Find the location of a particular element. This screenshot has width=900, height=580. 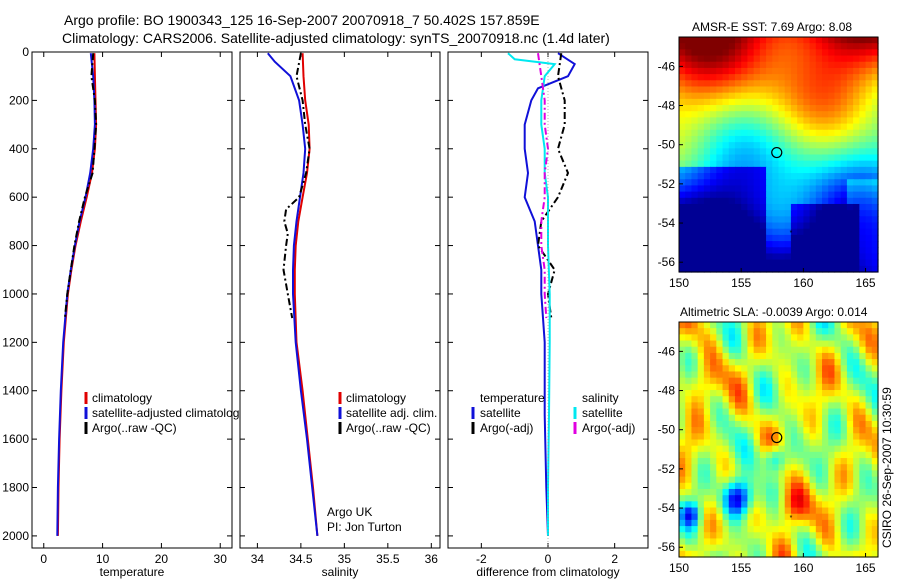

temperature-ytick-label: 800 is located at coordinates (19, 246).